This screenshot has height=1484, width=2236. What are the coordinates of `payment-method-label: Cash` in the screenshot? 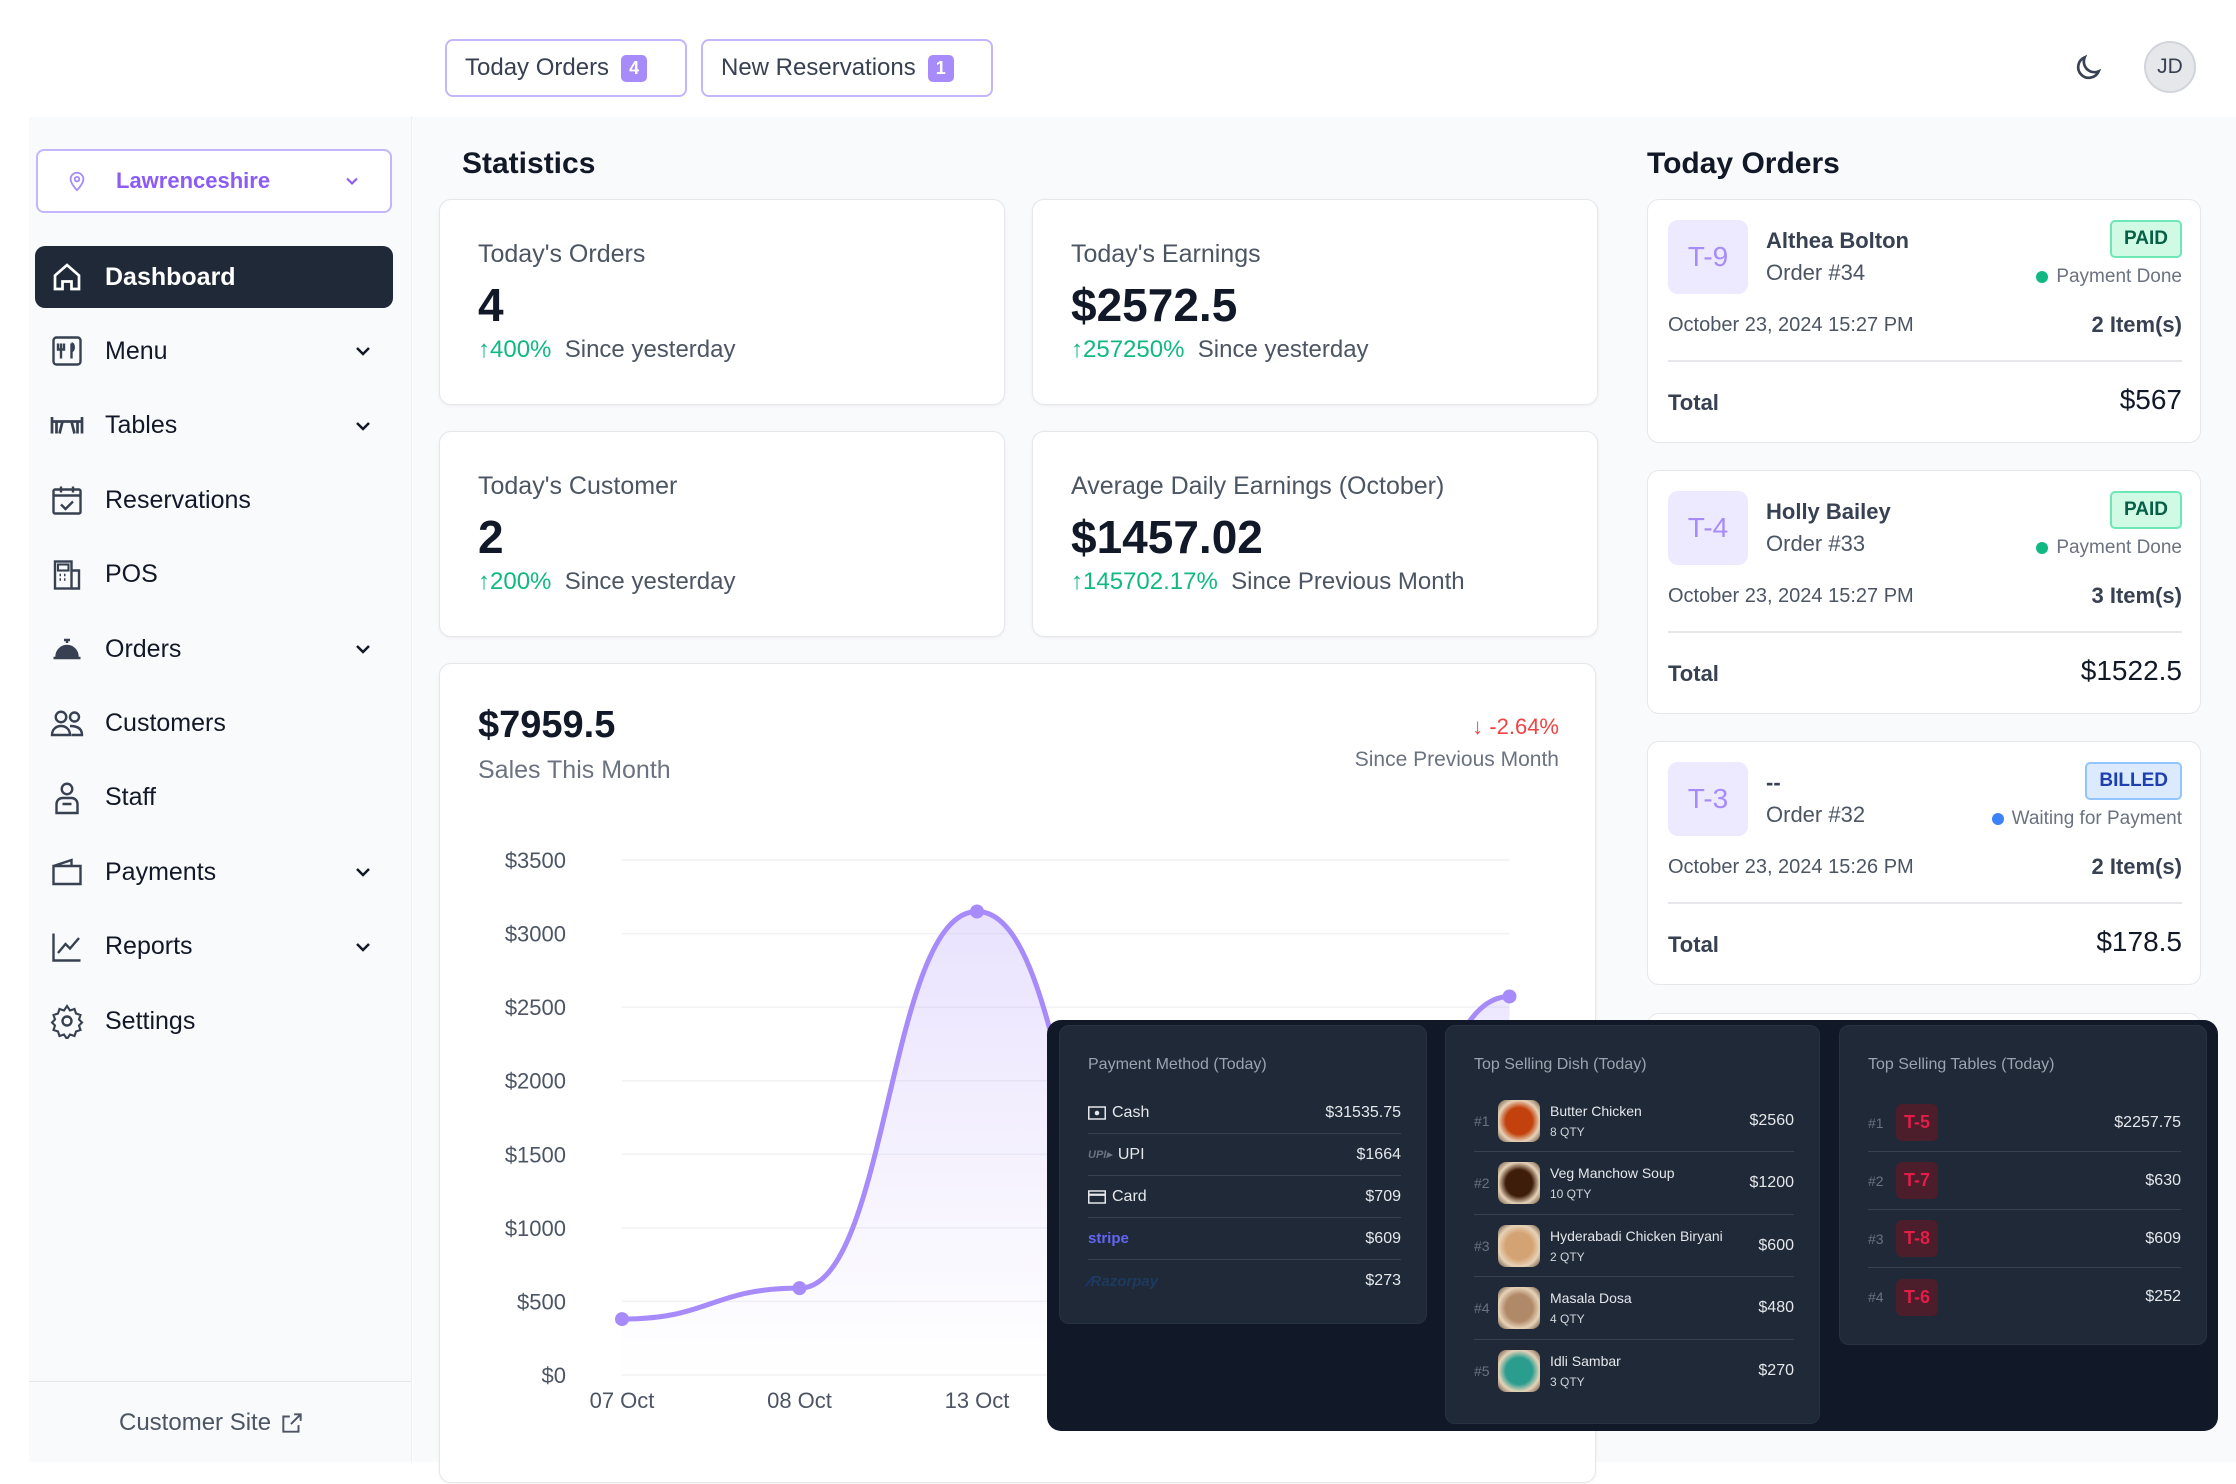 It's located at (1131, 1112).